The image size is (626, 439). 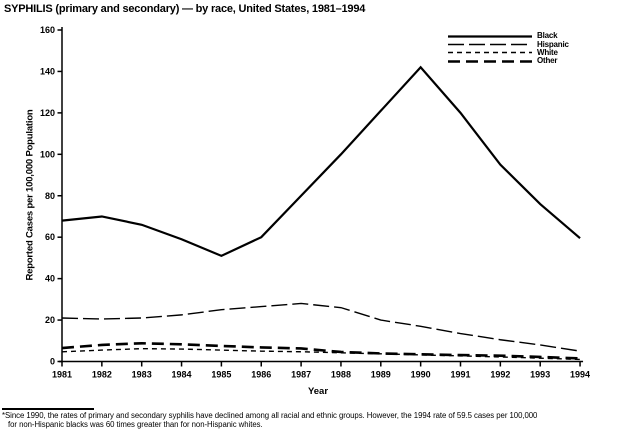 What do you see at coordinates (50, 237) in the screenshot?
I see `y-tick-label: 60` at bounding box center [50, 237].